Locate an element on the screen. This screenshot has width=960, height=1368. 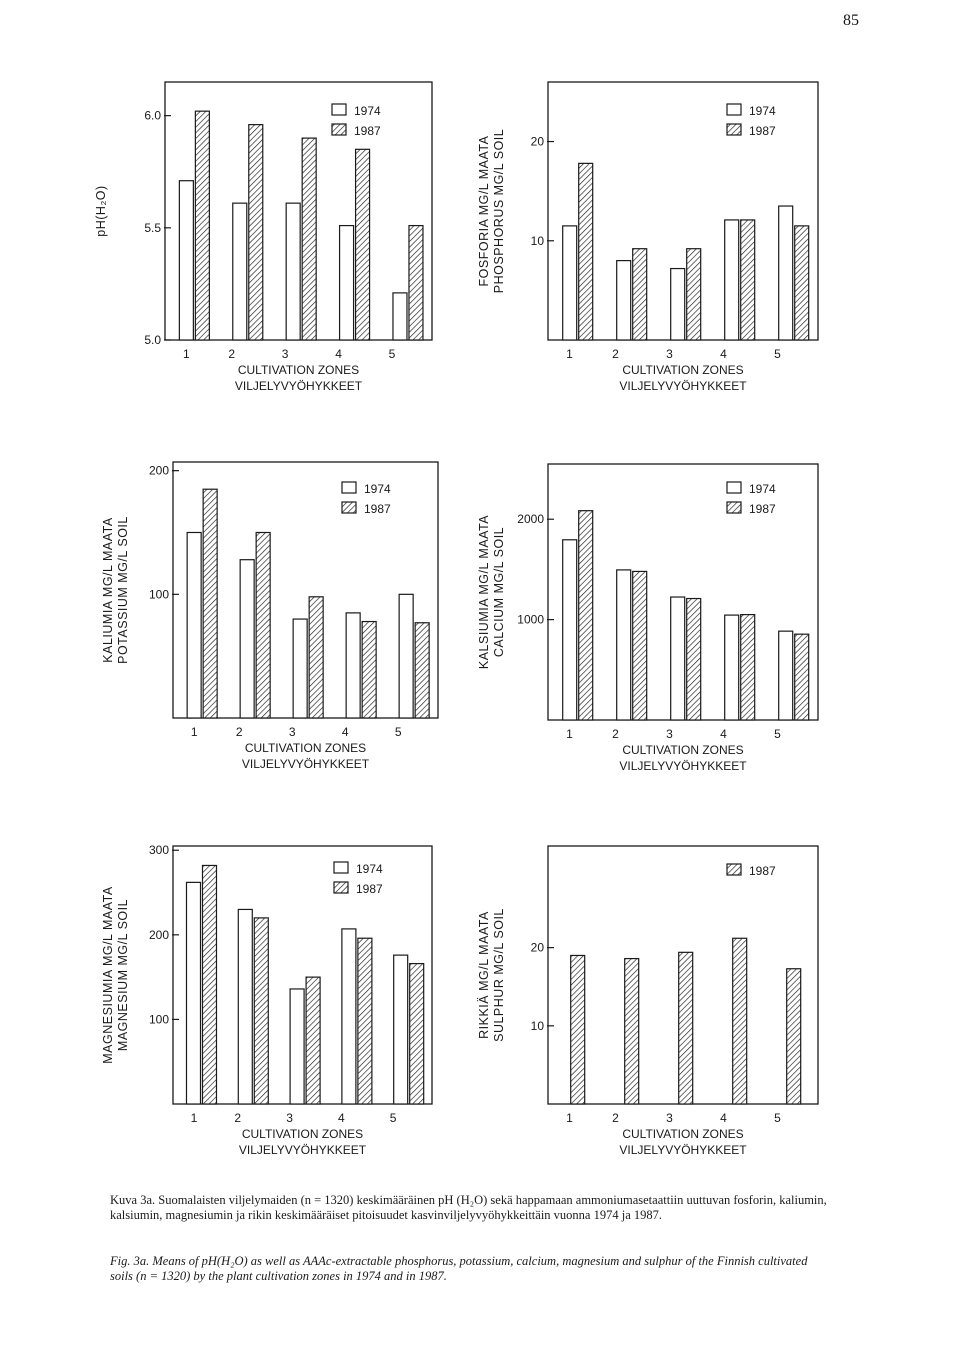
y-axis-label: SULPHUR MG/L SOIL is located at coordinates (499, 975).